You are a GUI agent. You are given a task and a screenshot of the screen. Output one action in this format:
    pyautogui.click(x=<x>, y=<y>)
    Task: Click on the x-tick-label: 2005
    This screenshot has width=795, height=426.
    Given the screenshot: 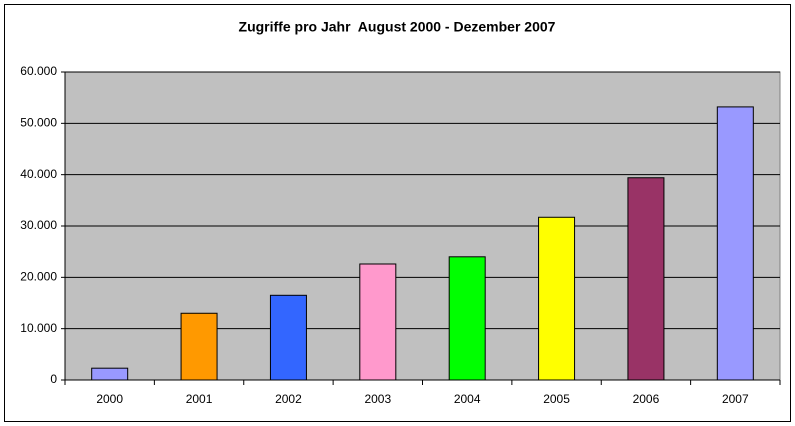 What is the action you would take?
    pyautogui.click(x=556, y=399)
    